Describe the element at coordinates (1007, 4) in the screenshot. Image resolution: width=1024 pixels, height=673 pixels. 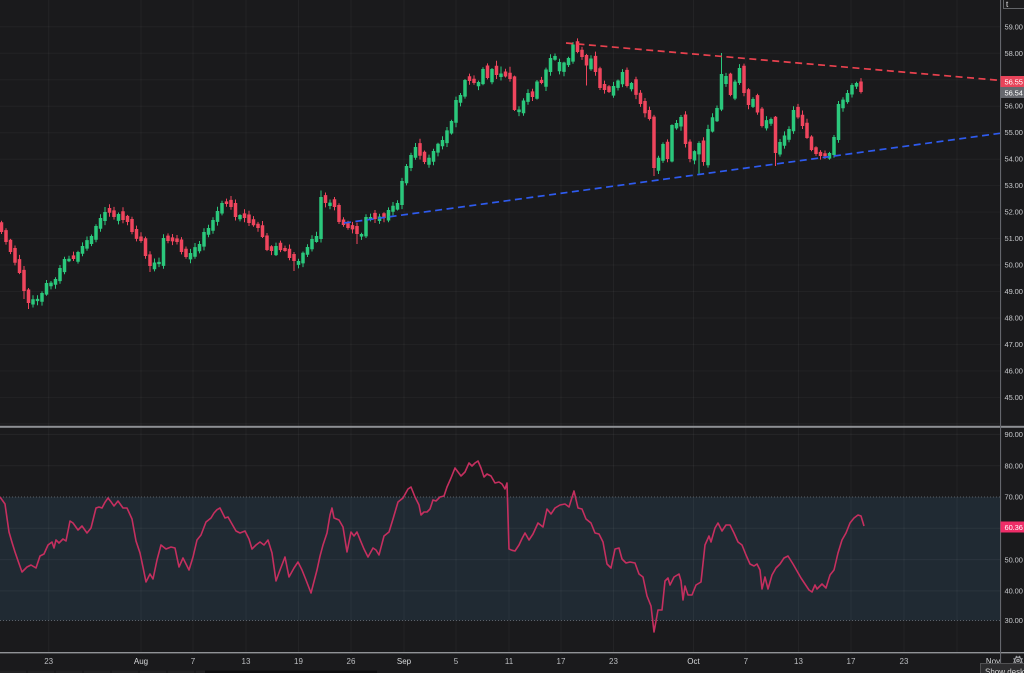
I see `svg-text: t` at that location.